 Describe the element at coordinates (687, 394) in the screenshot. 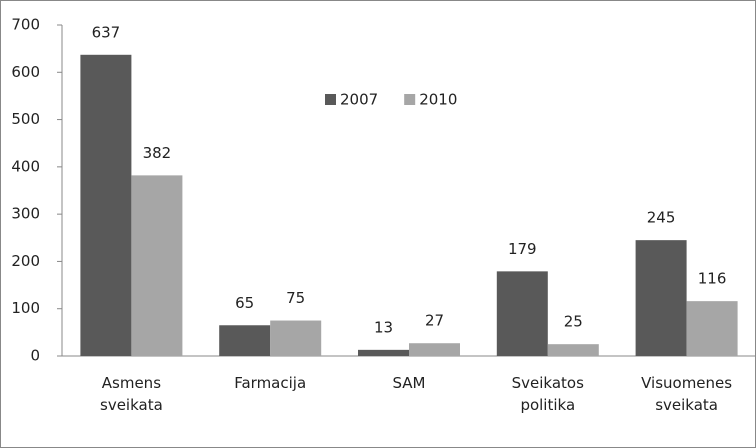

I see `x-tick-label: Visuomenes sveikata` at that location.